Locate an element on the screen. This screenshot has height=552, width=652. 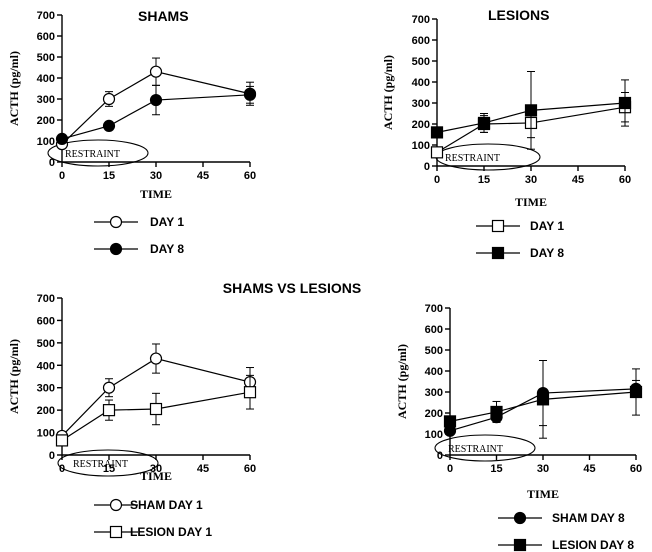
legend-entry: LESION DAY 1 is located at coordinates (153, 532).